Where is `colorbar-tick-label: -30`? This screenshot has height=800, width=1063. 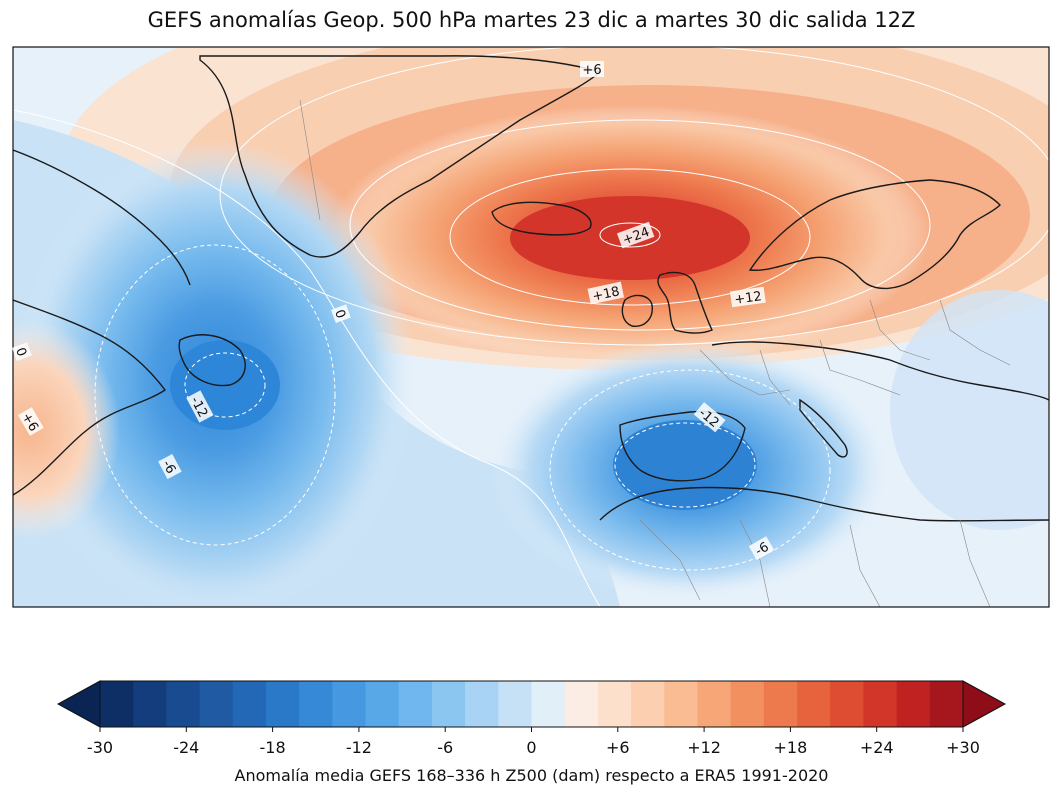
colorbar-tick-label: -30 is located at coordinates (100, 747).